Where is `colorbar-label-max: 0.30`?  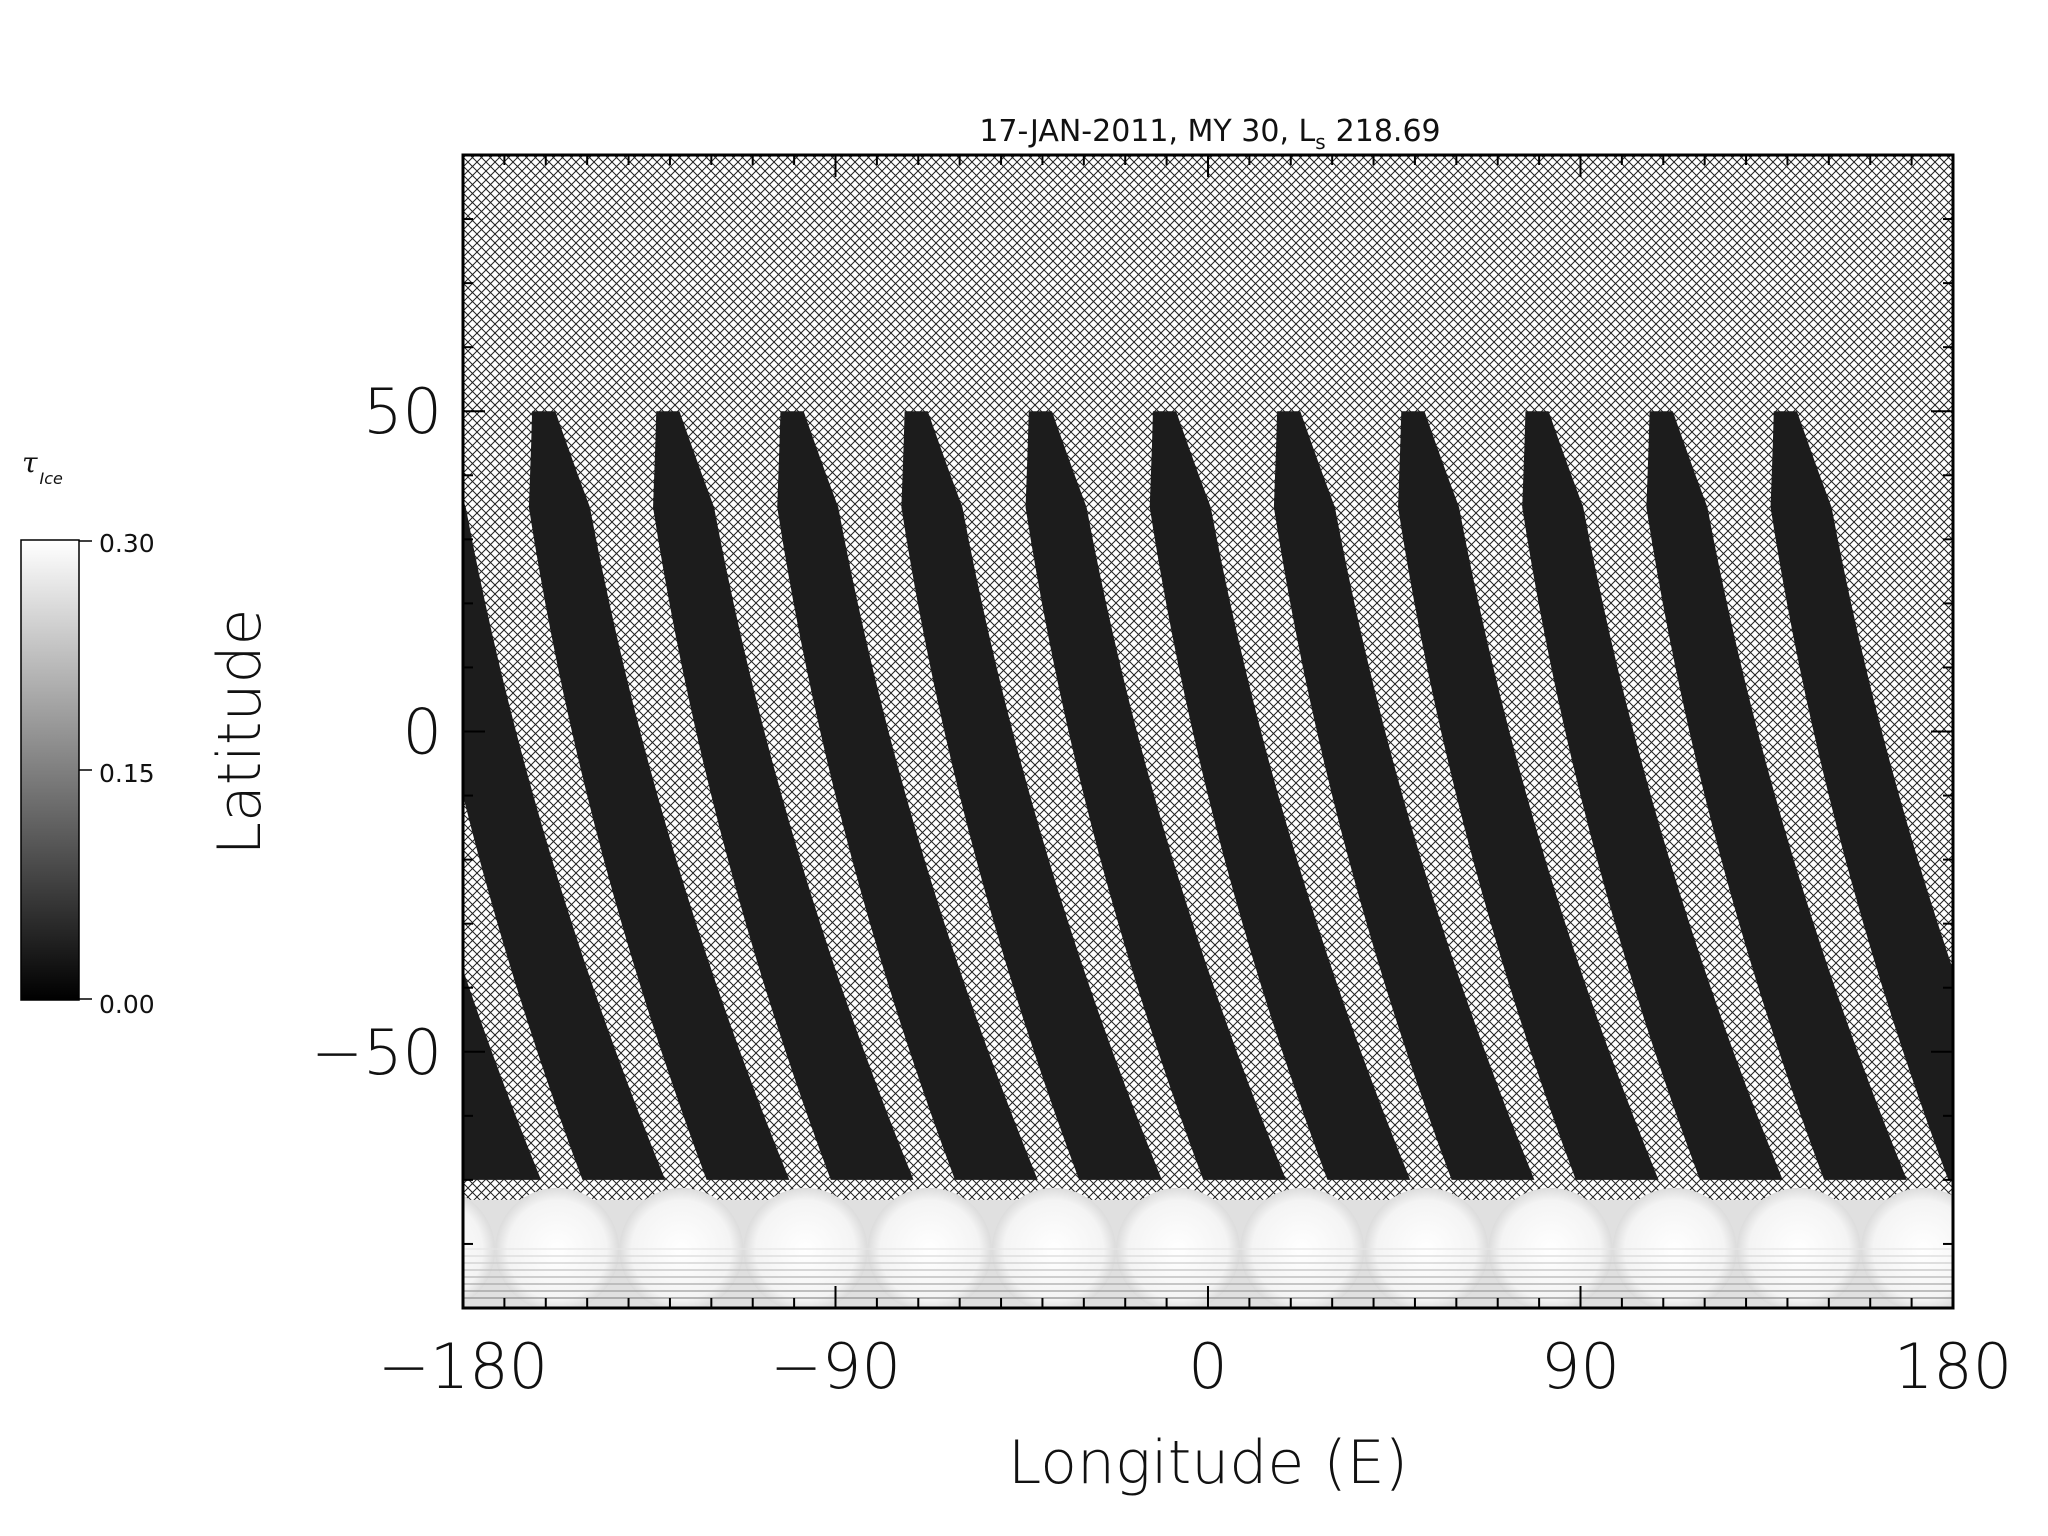
colorbar-label-max: 0.30 is located at coordinates (127, 543).